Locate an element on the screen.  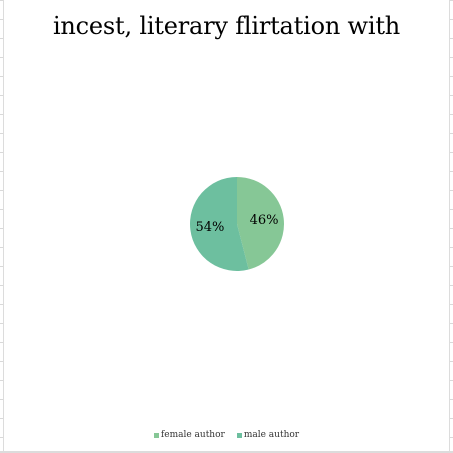
chart-title: incest, literary flirtation with is located at coordinates (226, 26).